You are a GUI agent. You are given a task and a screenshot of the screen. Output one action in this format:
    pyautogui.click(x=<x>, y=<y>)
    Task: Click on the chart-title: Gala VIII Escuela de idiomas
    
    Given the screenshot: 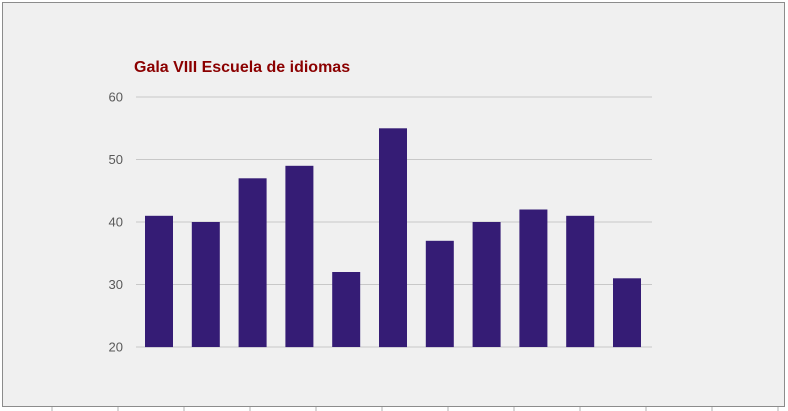 What is the action you would take?
    pyautogui.click(x=242, y=67)
    